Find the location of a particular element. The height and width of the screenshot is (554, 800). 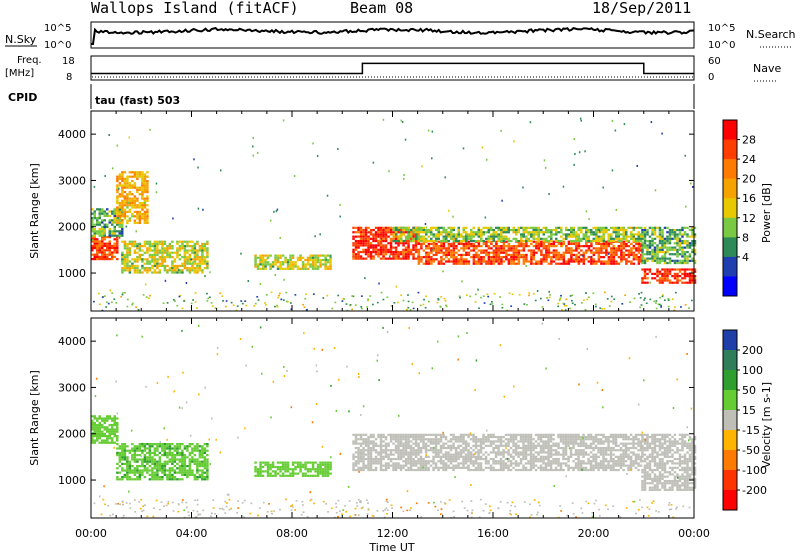

noise-left-tick-bottom: 10^0 is located at coordinates (57, 45).